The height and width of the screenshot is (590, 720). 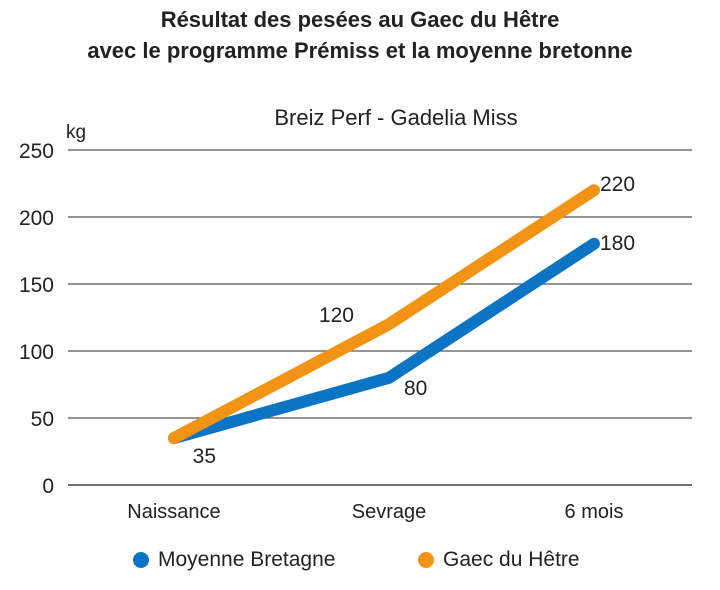 I want to click on y-tick-label-150: 150, so click(x=36, y=285).